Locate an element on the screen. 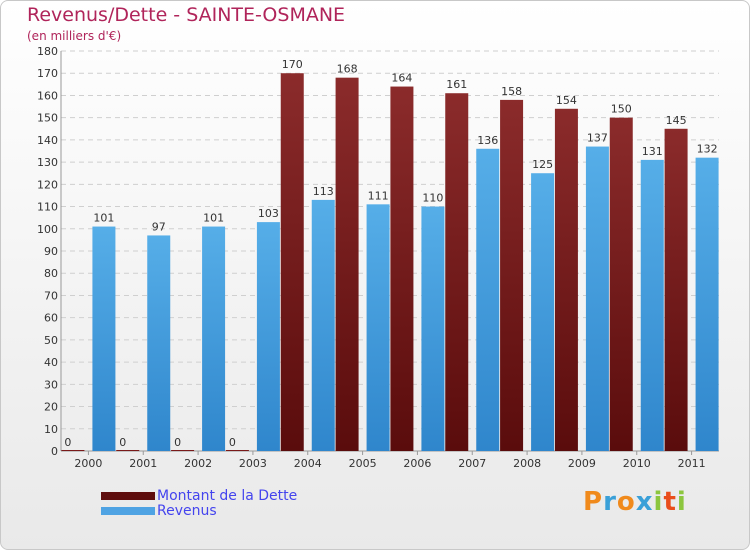 The image size is (750, 550). data-label-revenus: 125 is located at coordinates (542, 164).